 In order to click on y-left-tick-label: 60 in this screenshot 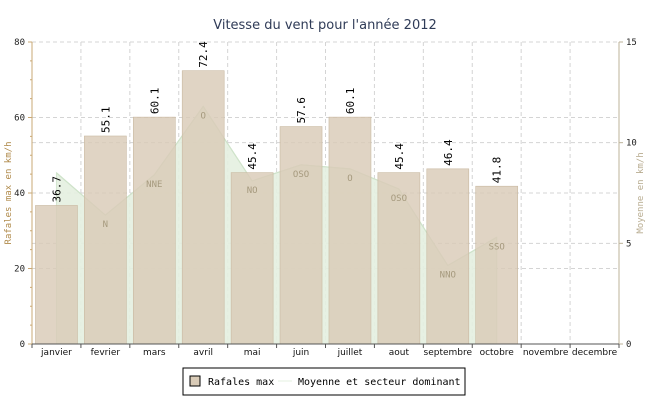, I will do `click(19, 119)`.